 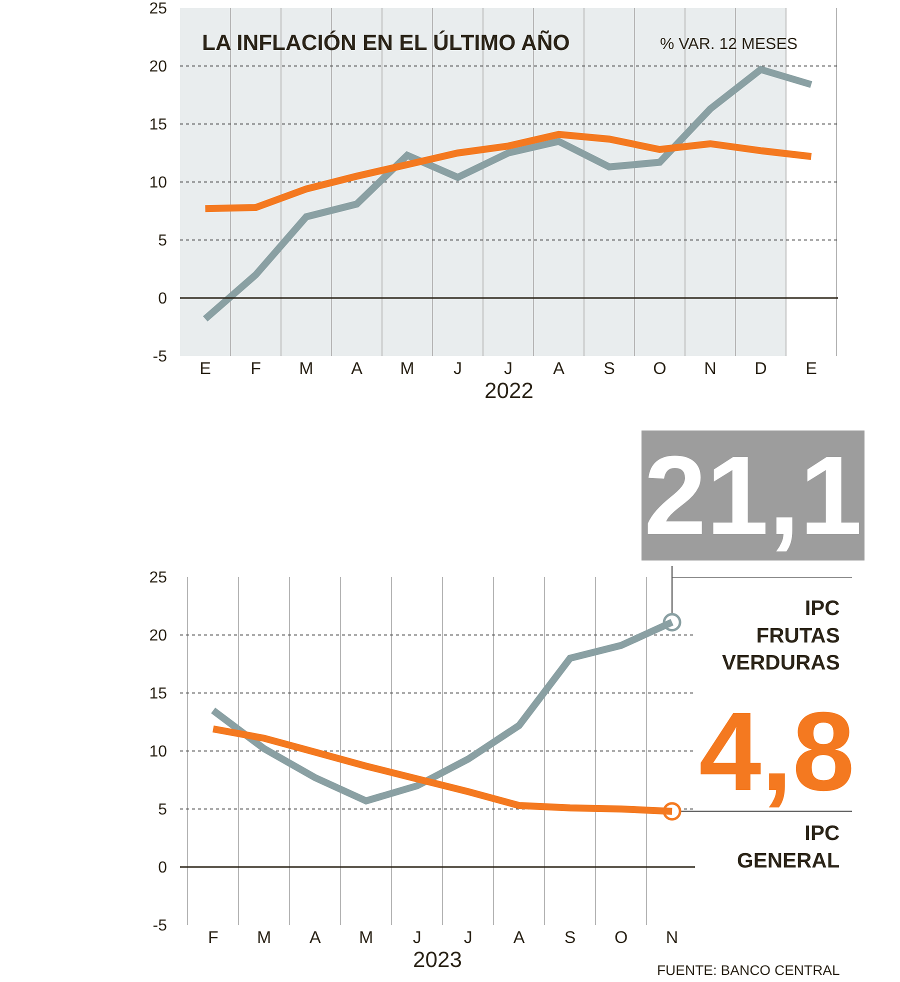 What do you see at coordinates (777, 751) in the screenshot?
I see `data-label: 4,8` at bounding box center [777, 751].